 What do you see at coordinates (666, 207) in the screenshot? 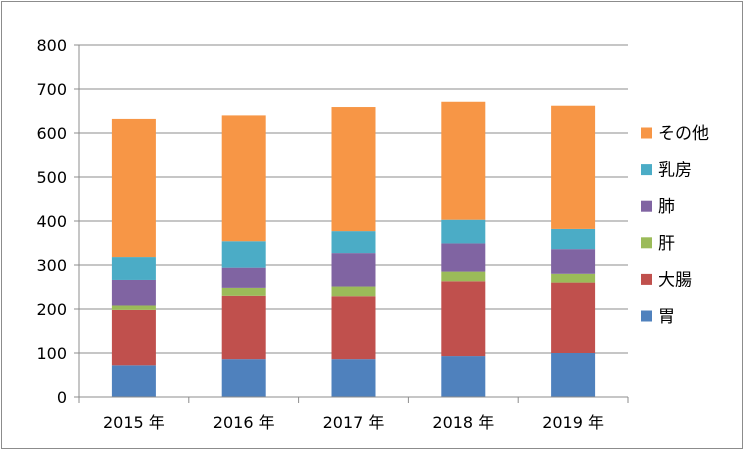
I see `legend-label: 肺` at bounding box center [666, 207].